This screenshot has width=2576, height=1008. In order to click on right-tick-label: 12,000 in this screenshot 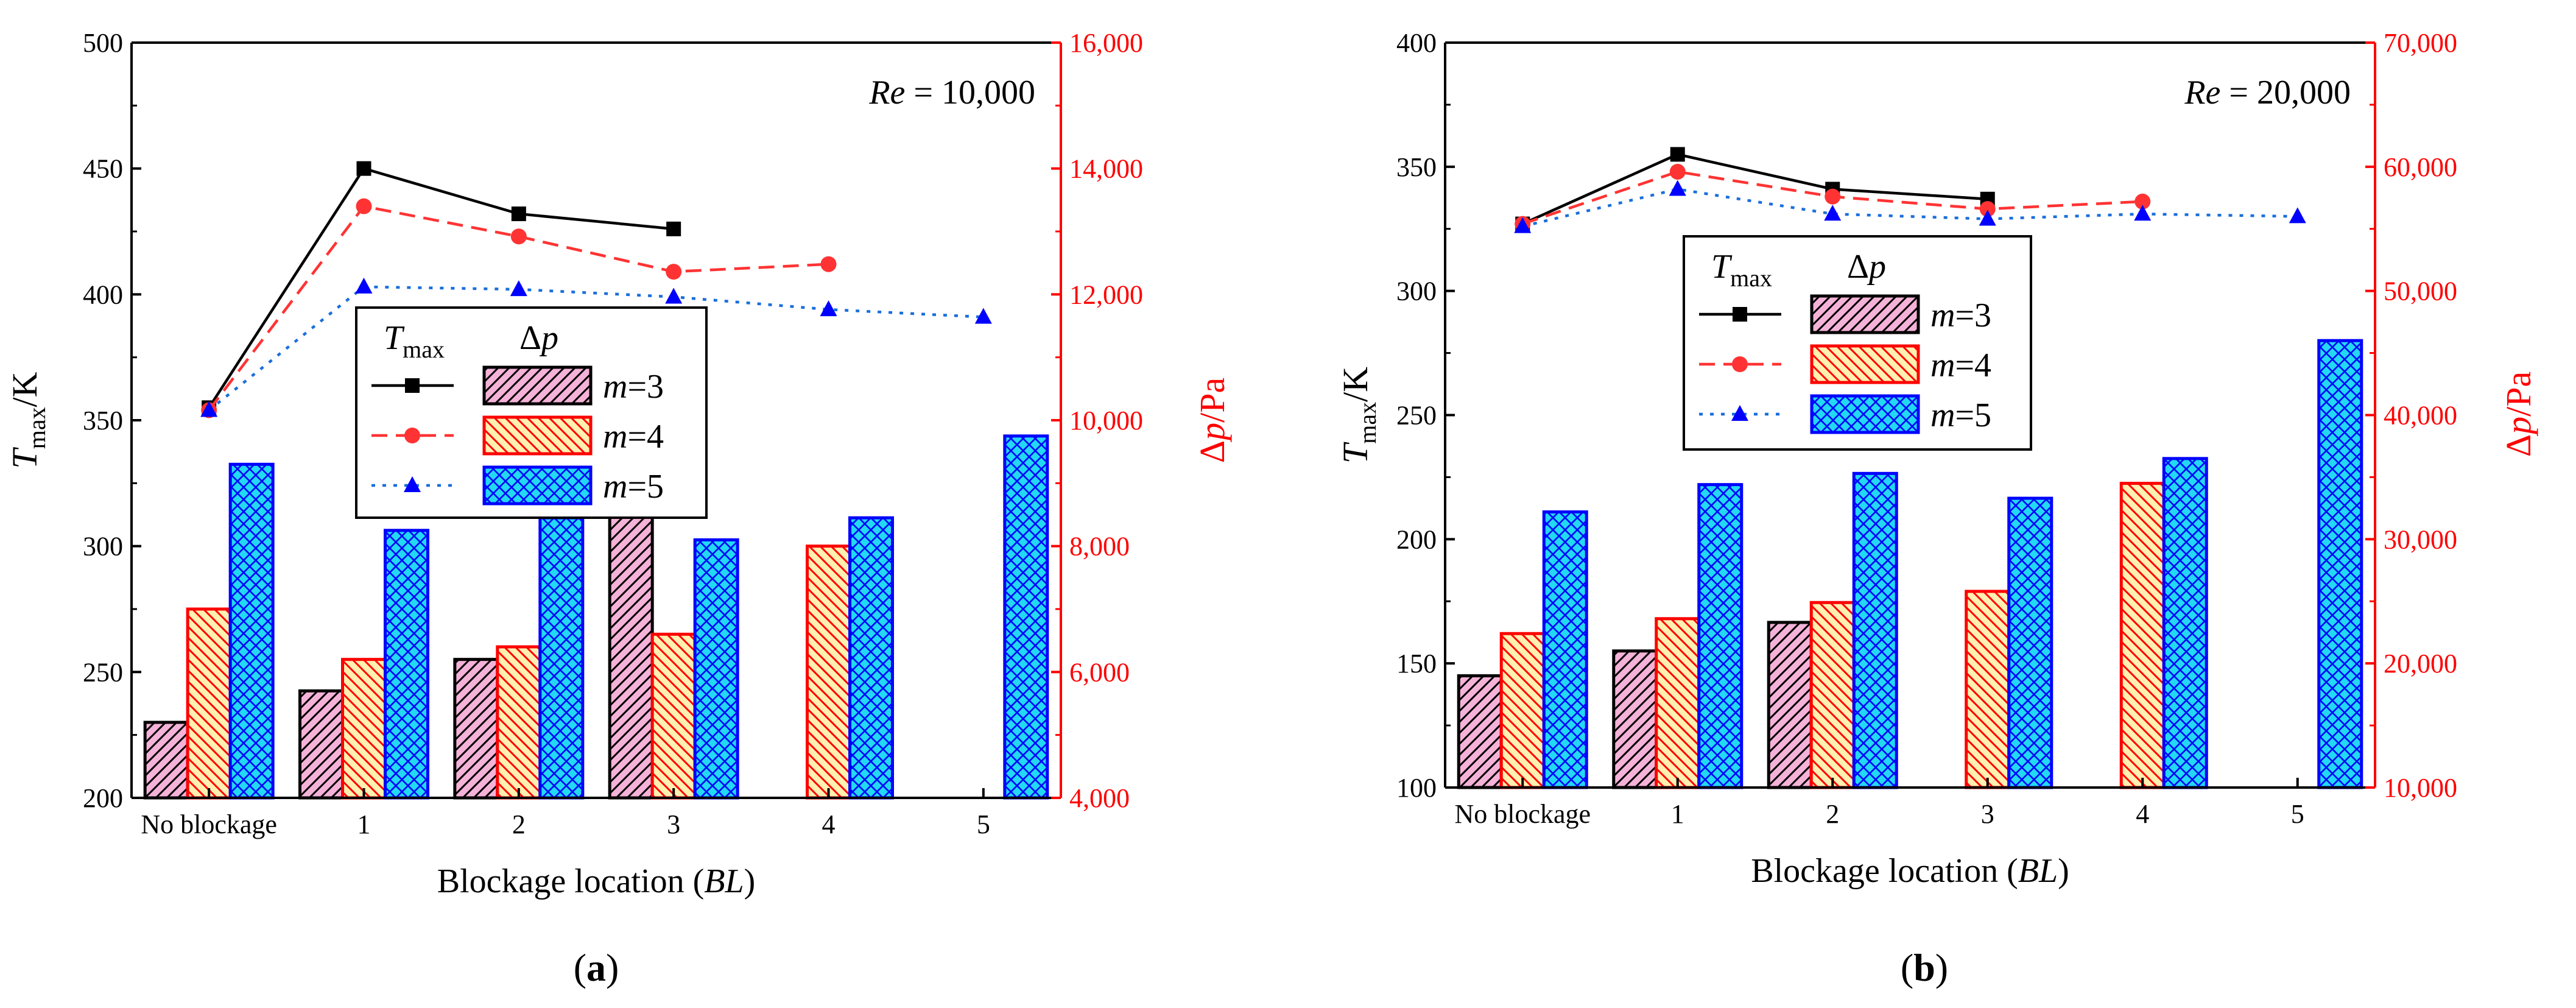, I will do `click(1106, 294)`.